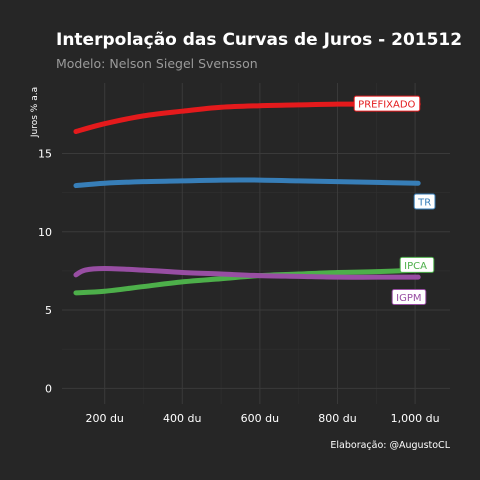  Describe the element at coordinates (247, 273) in the screenshot. I see `series-line-igpm` at that location.